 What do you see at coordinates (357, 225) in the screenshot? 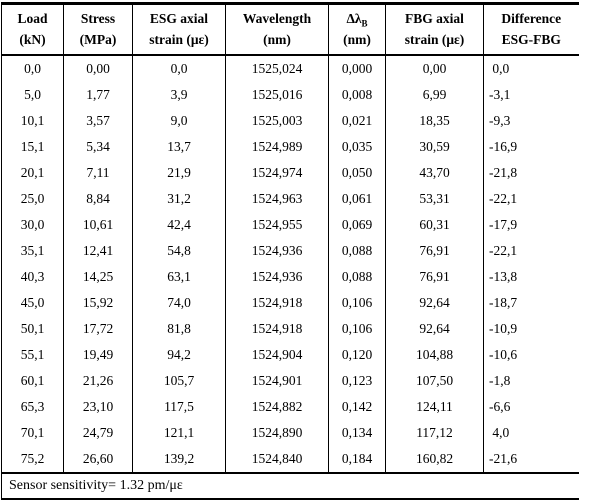
I see `table-cell: 0,069` at bounding box center [357, 225].